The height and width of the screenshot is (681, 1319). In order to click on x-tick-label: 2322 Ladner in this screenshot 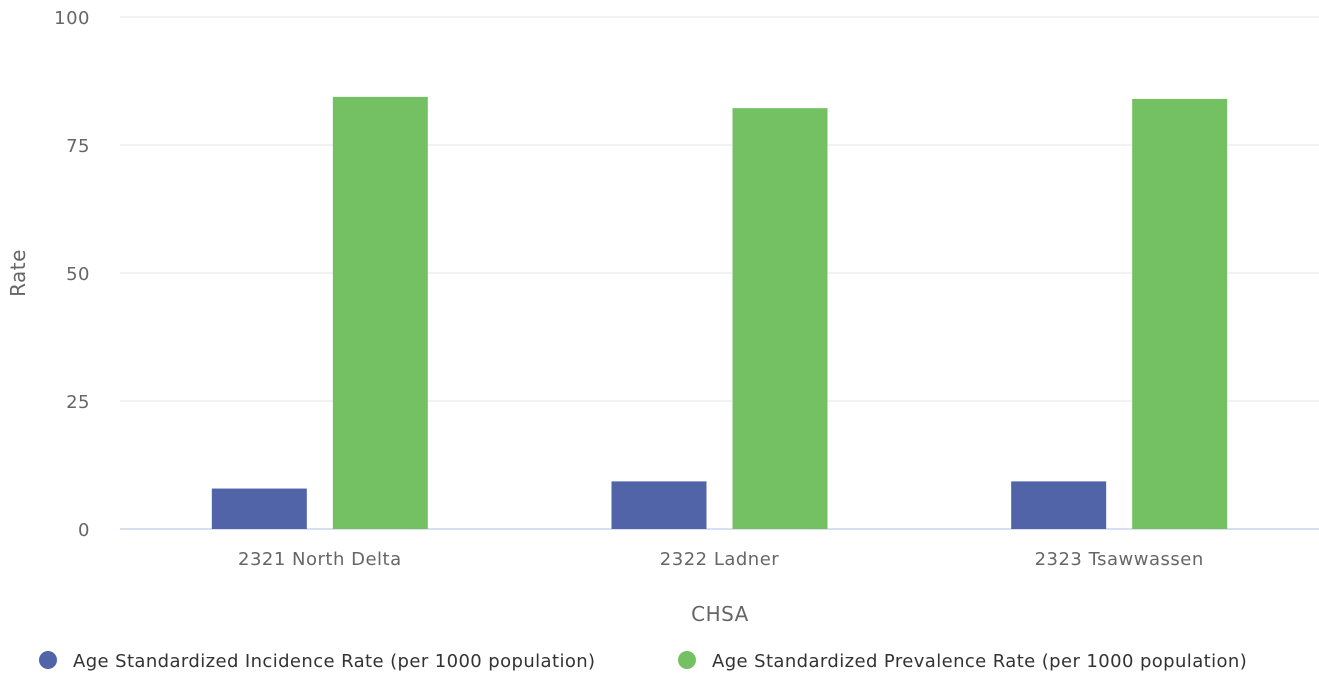, I will do `click(719, 559)`.